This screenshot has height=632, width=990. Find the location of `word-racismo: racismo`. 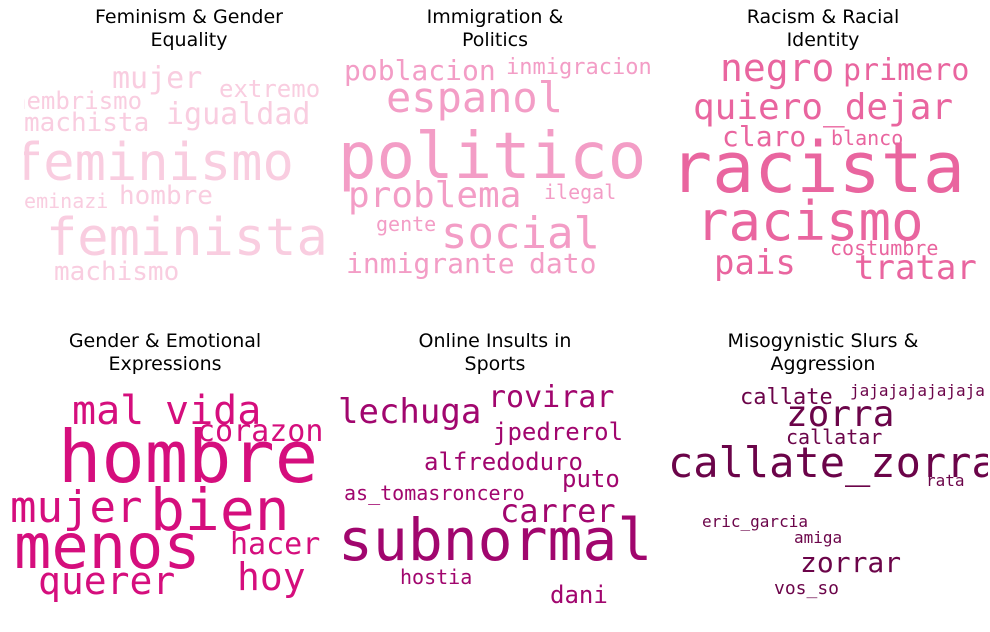

word-racismo: racismo is located at coordinates (810, 221).